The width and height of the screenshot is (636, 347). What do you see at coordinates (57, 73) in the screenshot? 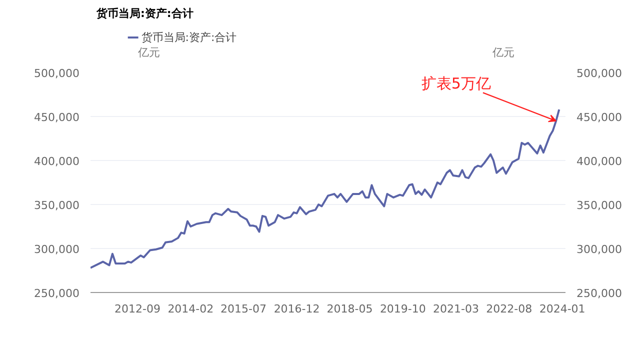
I see `y-tick-label: 500,000` at bounding box center [57, 73].